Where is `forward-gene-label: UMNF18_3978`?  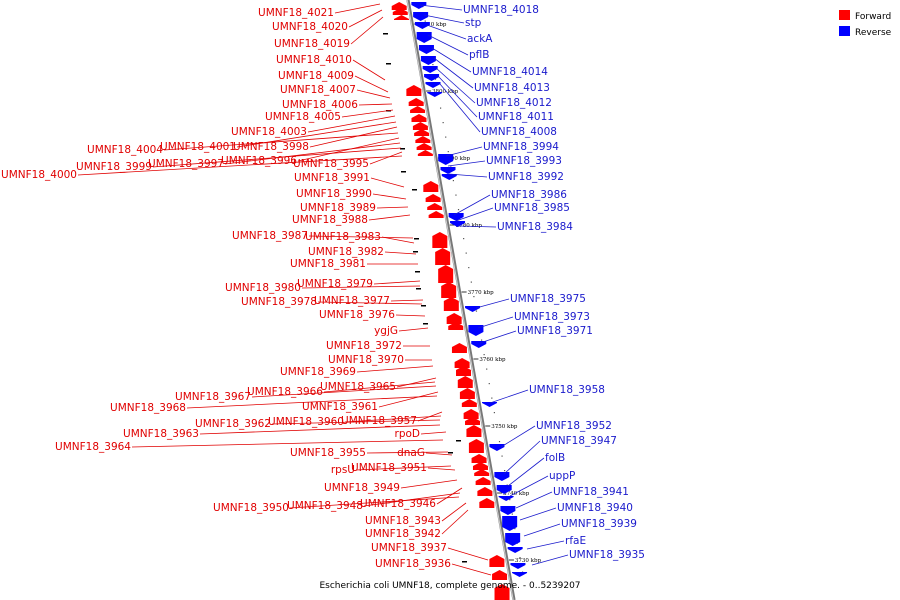
forward-gene-label: UMNF18_3978 is located at coordinates (279, 302).